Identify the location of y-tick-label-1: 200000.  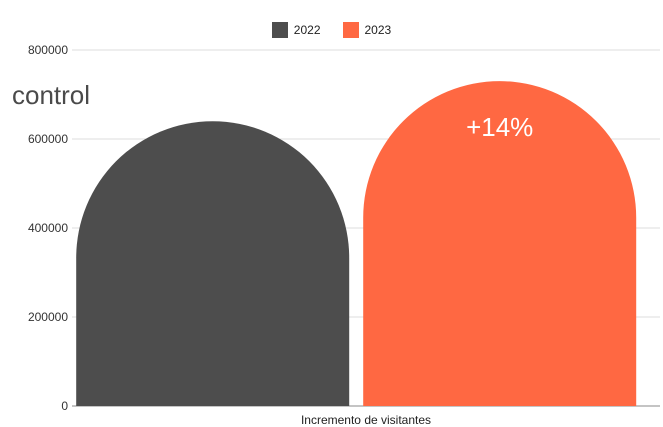
(48, 317).